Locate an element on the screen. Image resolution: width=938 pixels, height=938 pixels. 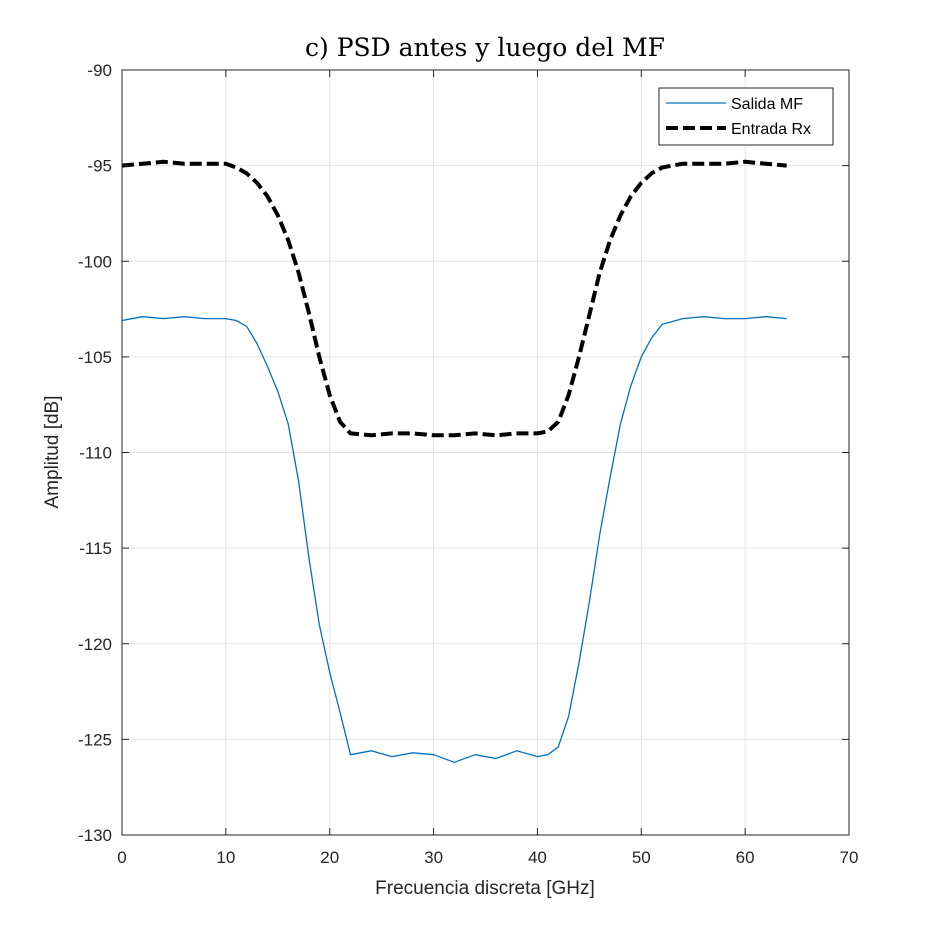
x-tick-label: 10 is located at coordinates (225, 857).